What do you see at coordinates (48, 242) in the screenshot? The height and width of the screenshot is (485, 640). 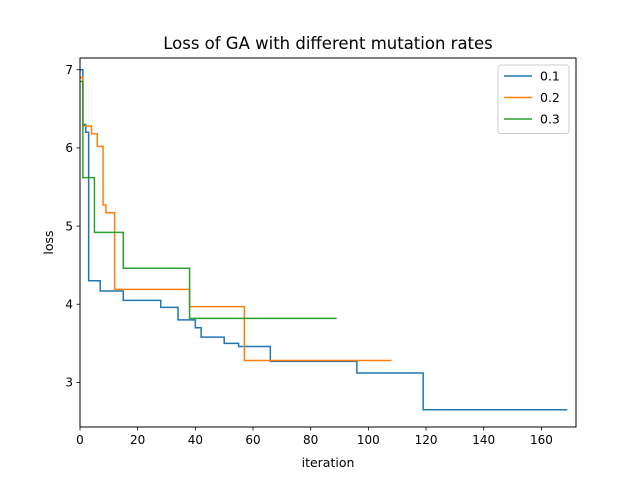 I see `y-axis-label: loss` at bounding box center [48, 242].